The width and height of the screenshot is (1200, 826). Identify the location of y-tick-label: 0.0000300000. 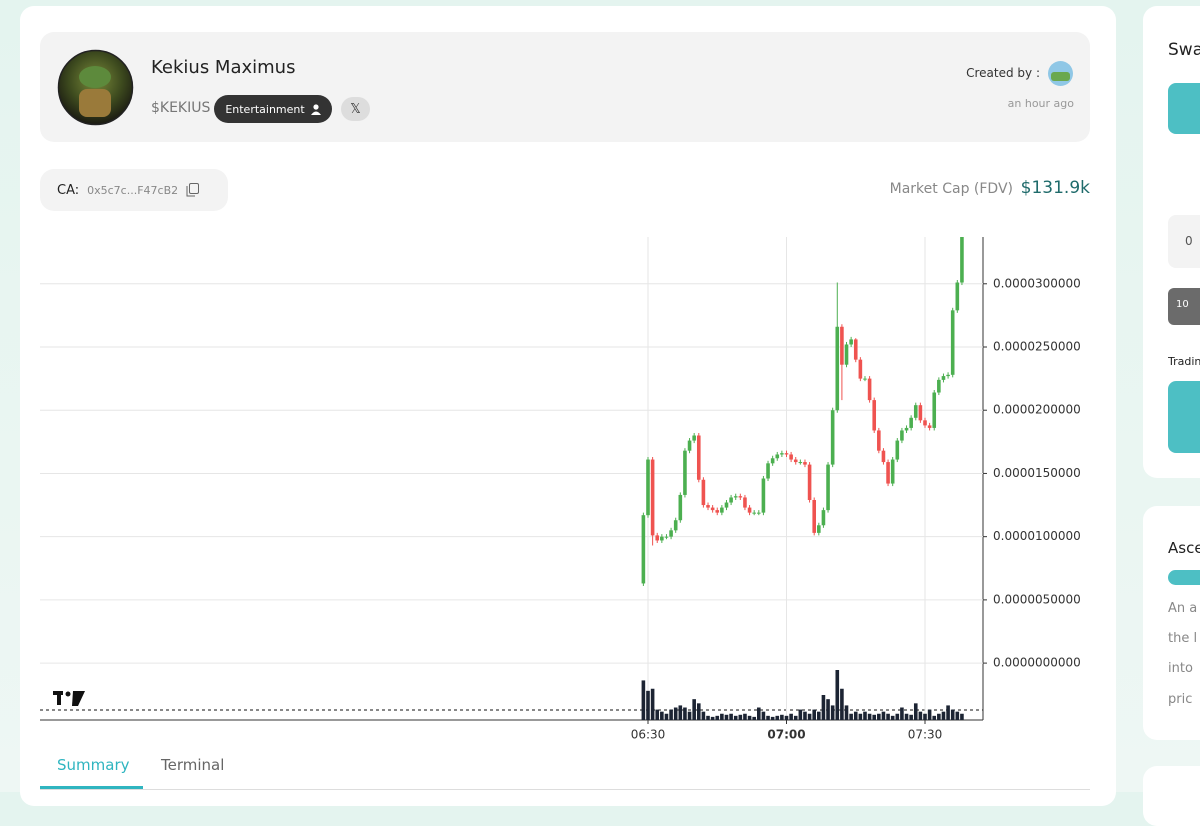
(1037, 283).